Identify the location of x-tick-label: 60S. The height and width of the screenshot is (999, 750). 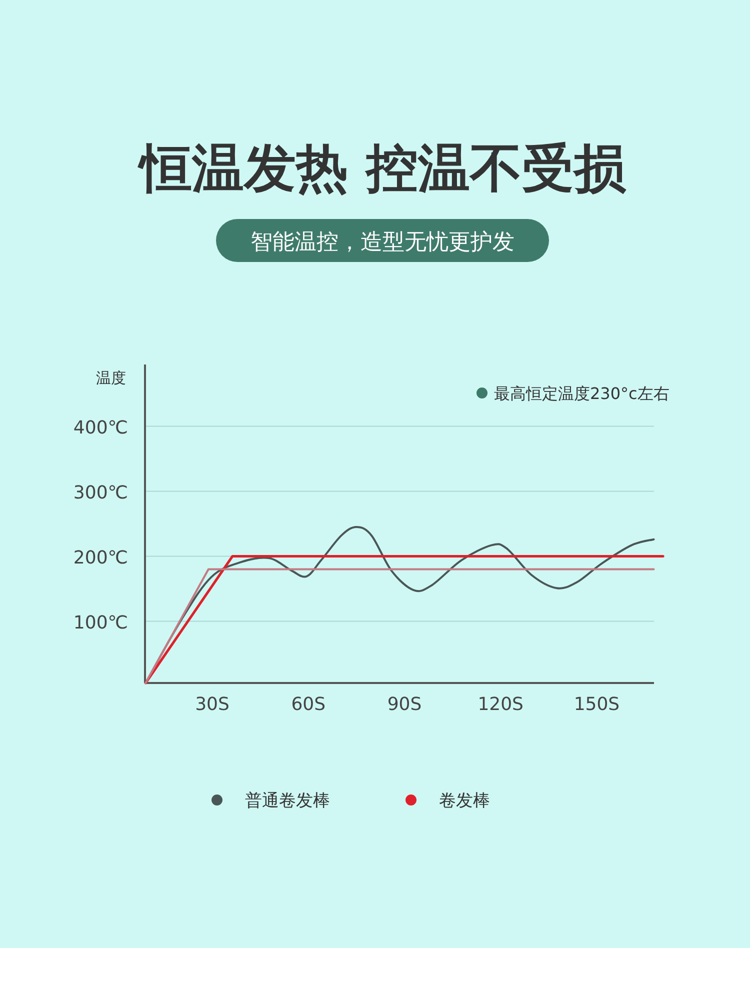
(308, 704).